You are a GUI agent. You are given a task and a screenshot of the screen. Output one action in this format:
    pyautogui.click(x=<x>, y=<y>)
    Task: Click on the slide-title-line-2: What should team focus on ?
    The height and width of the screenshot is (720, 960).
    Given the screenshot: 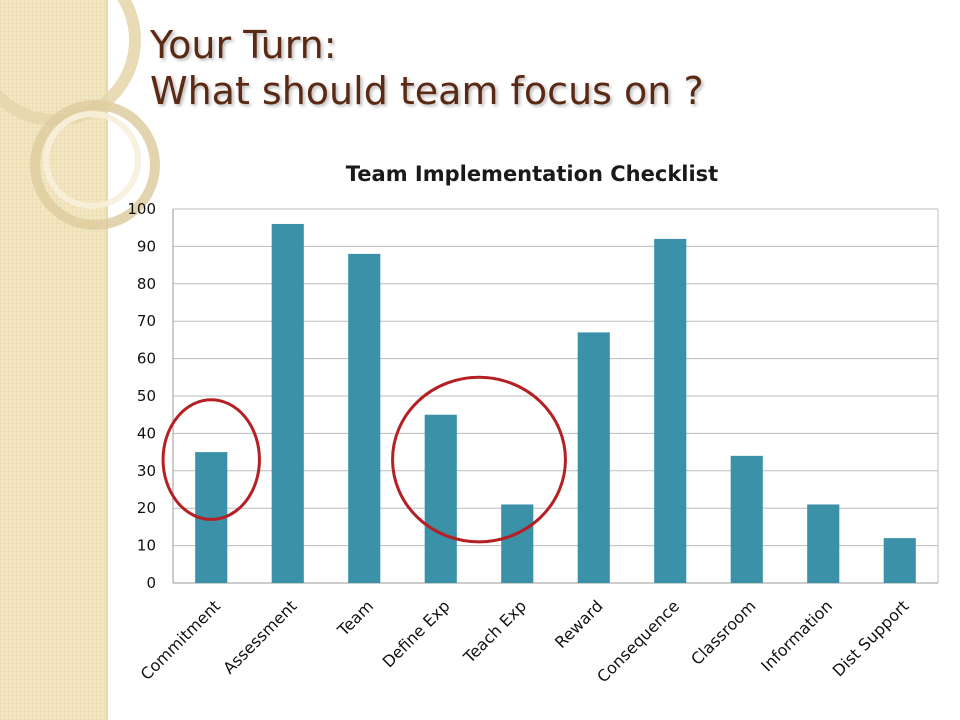 What is the action you would take?
    pyautogui.click(x=427, y=91)
    